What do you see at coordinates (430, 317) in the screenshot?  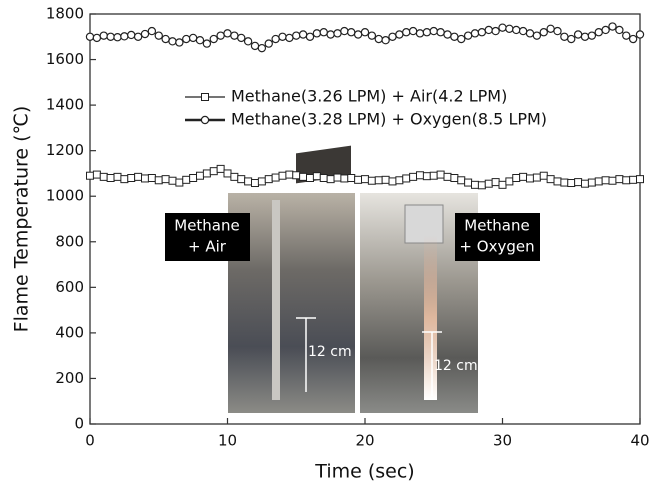 I see `flame` at bounding box center [430, 317].